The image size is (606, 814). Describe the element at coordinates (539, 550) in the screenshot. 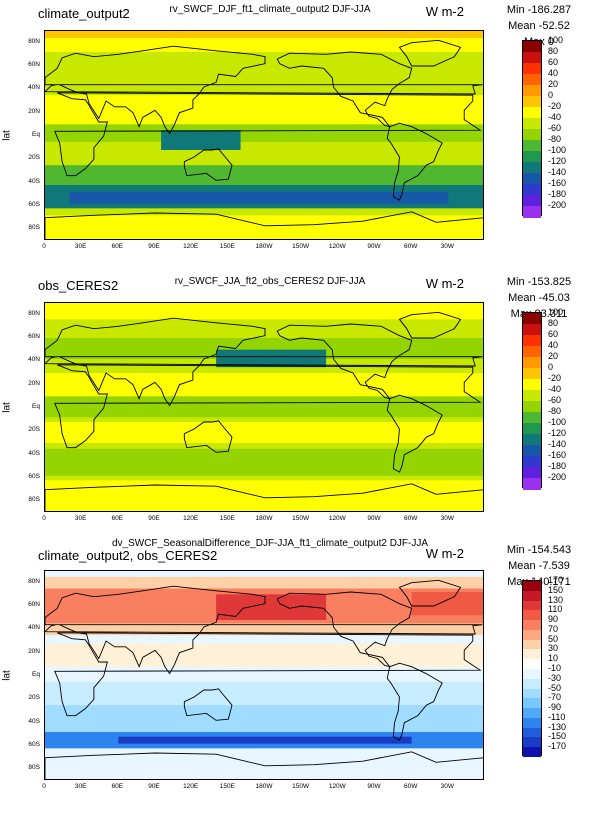

I see `stat-min: Min -154.543` at that location.